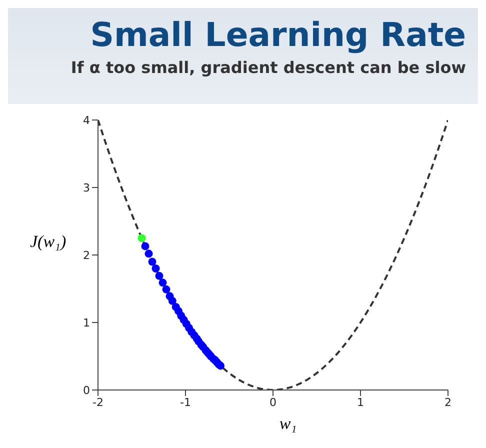 This screenshot has height=448, width=486. Describe the element at coordinates (448, 402) in the screenshot. I see `x-tick-label: 2` at that location.